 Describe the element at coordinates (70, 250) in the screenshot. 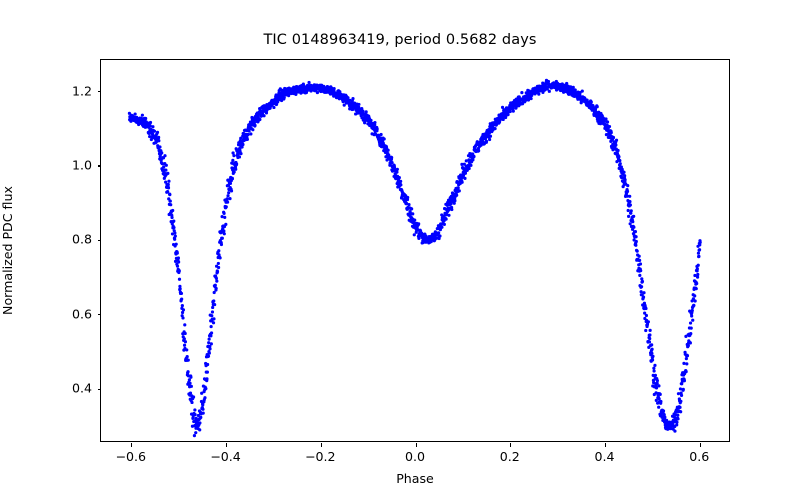

I see `y-axis-tick-labels: 0.4 0.6 0.8 1.0 1.2` at that location.